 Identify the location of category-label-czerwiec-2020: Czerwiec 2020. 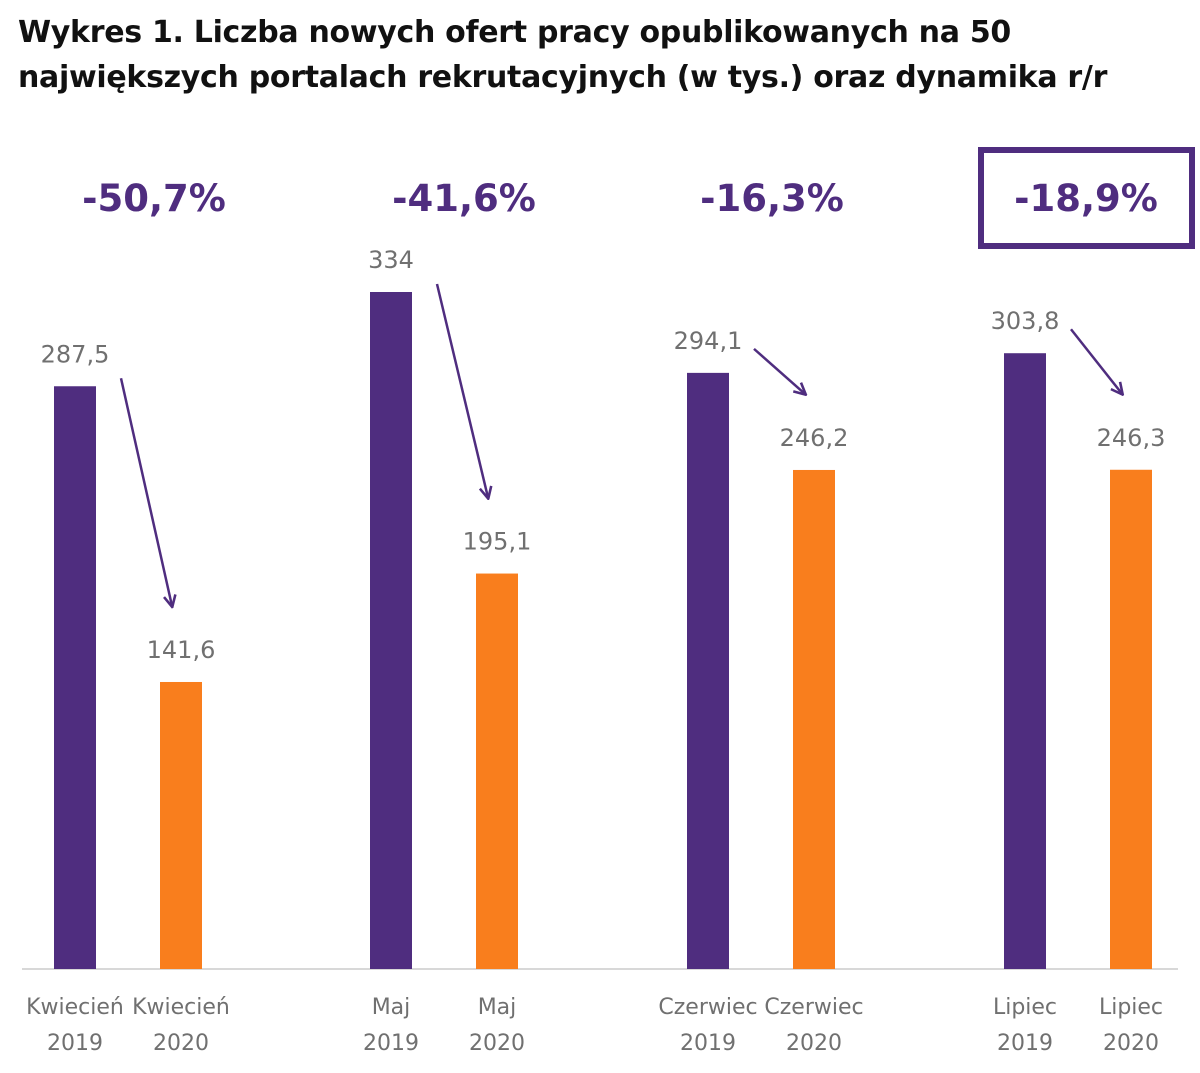
(813, 1025).